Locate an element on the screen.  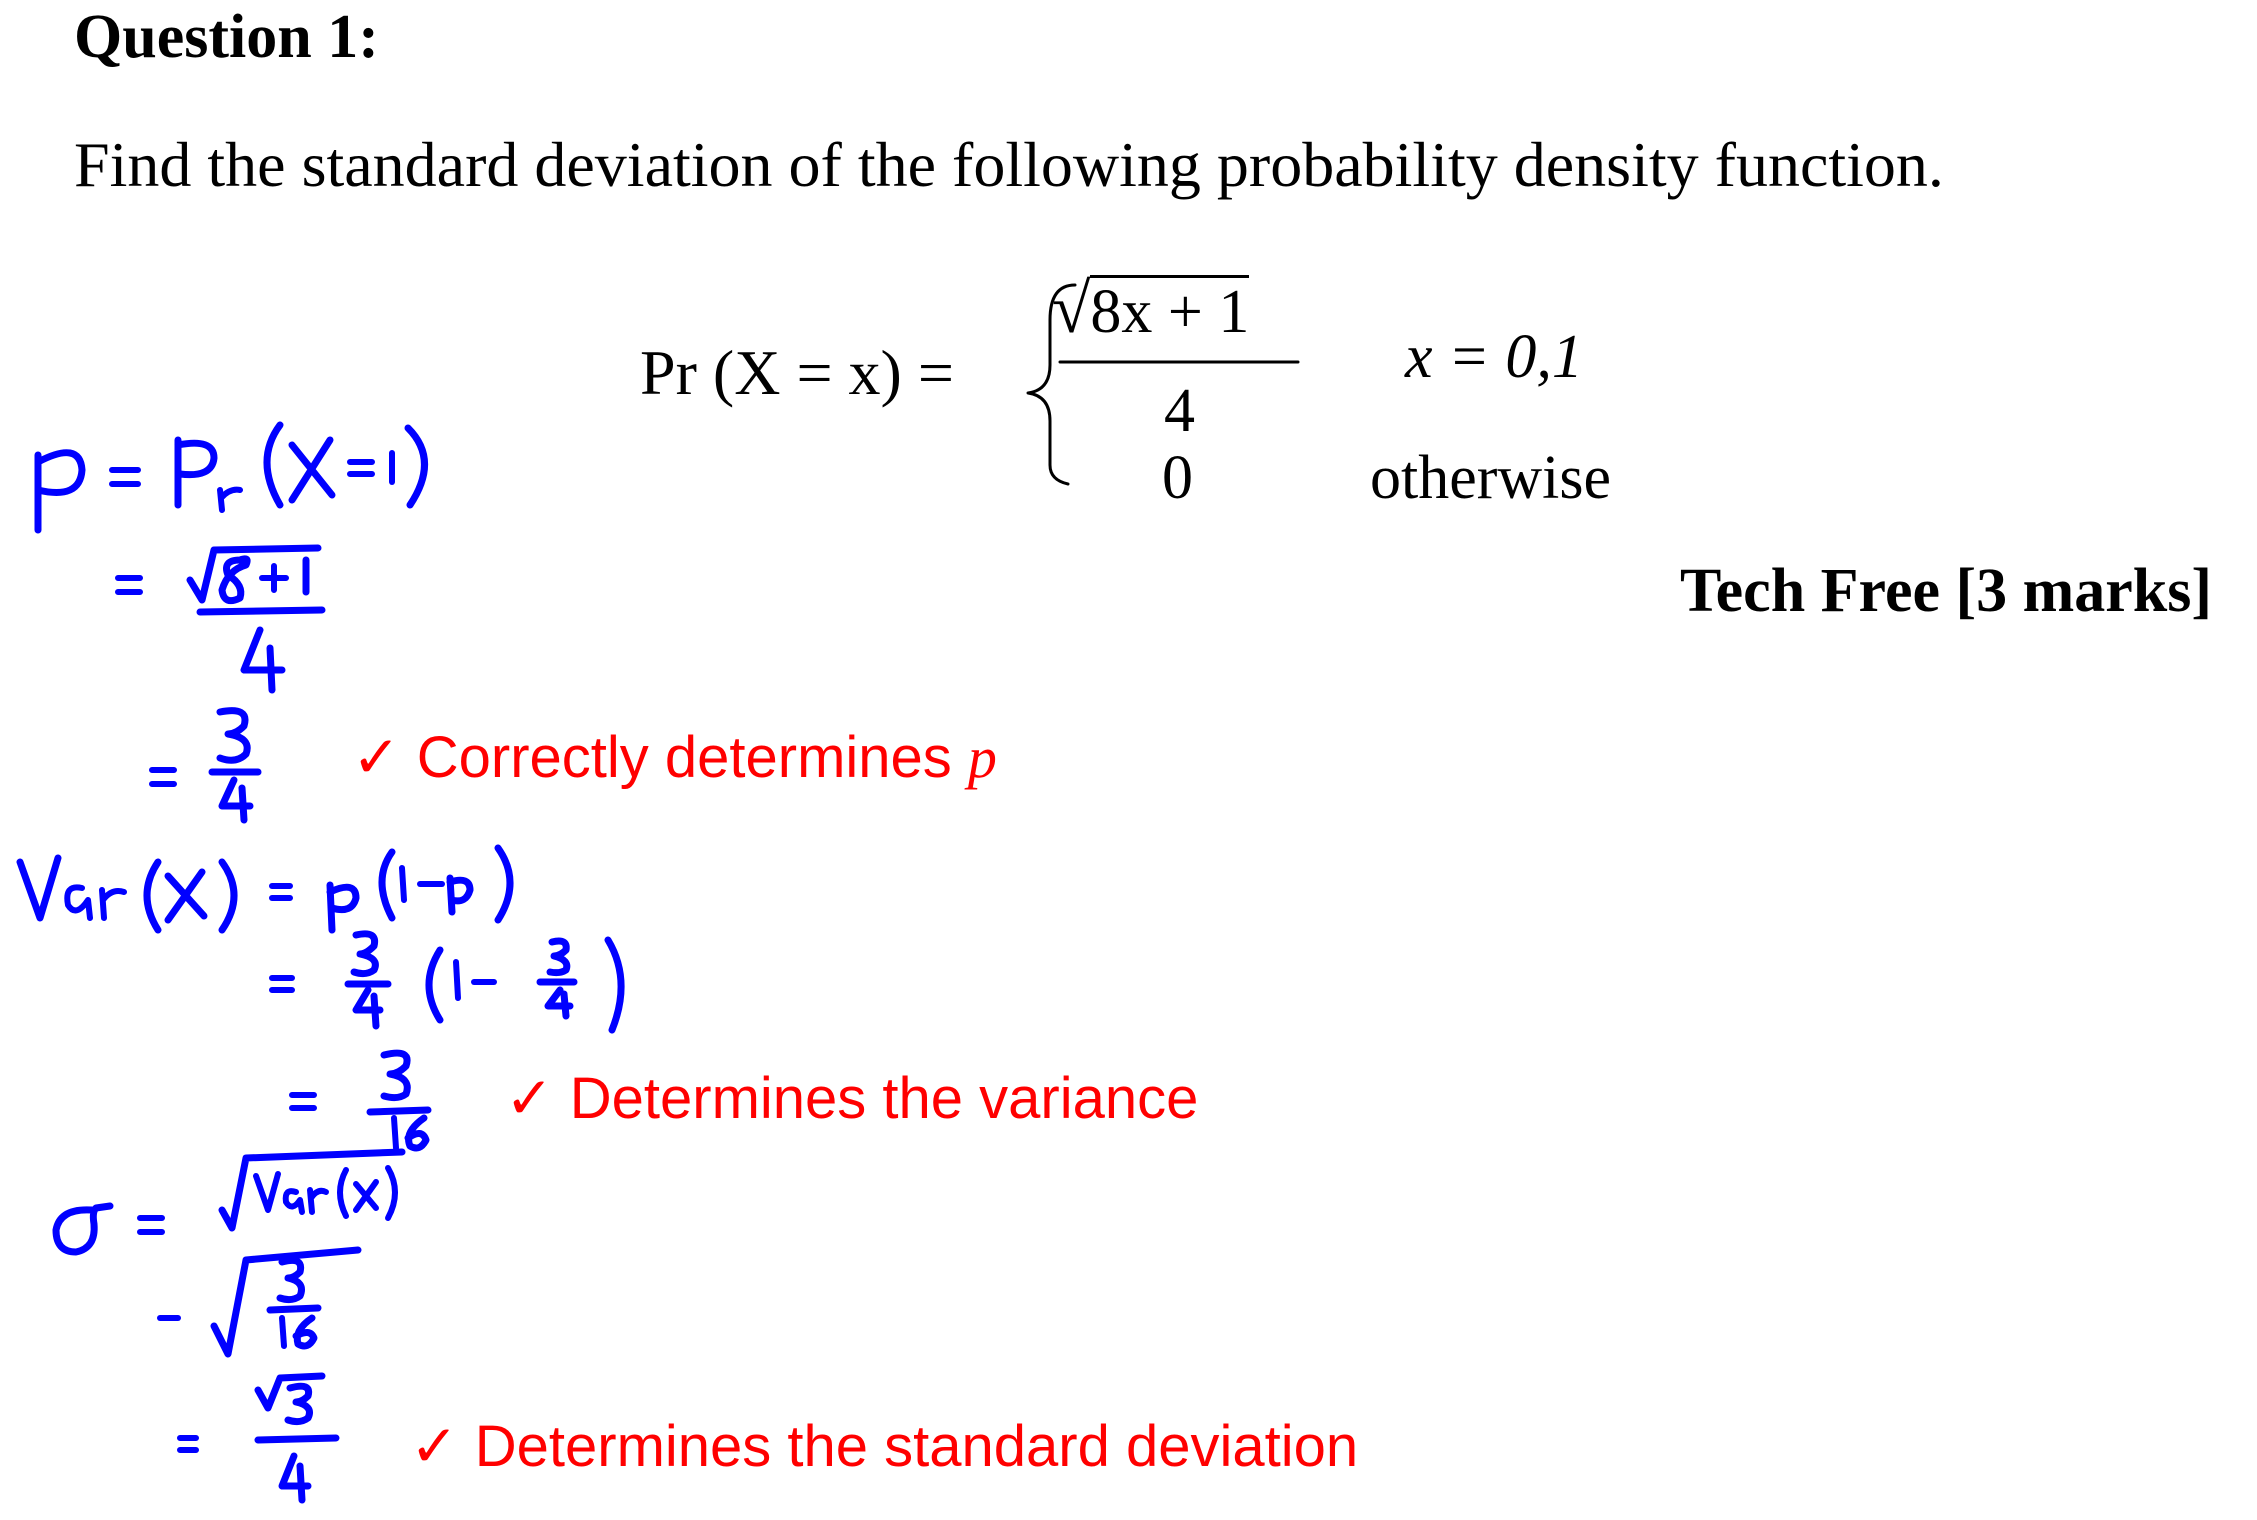
pdf-condition-1: x = 0,1 is located at coordinates (1494, 357).